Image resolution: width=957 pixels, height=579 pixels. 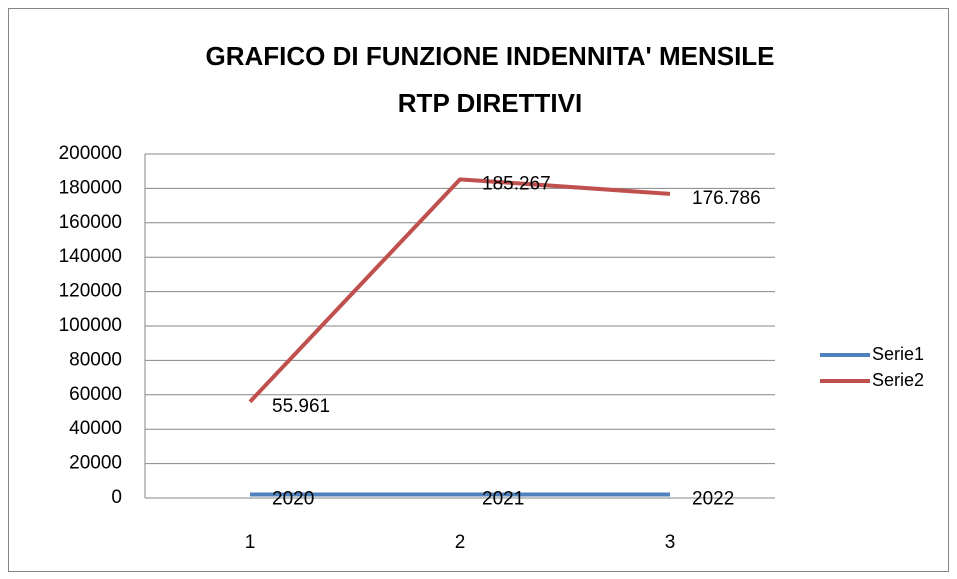 I want to click on y-tick-label: 60000, so click(x=95, y=394).